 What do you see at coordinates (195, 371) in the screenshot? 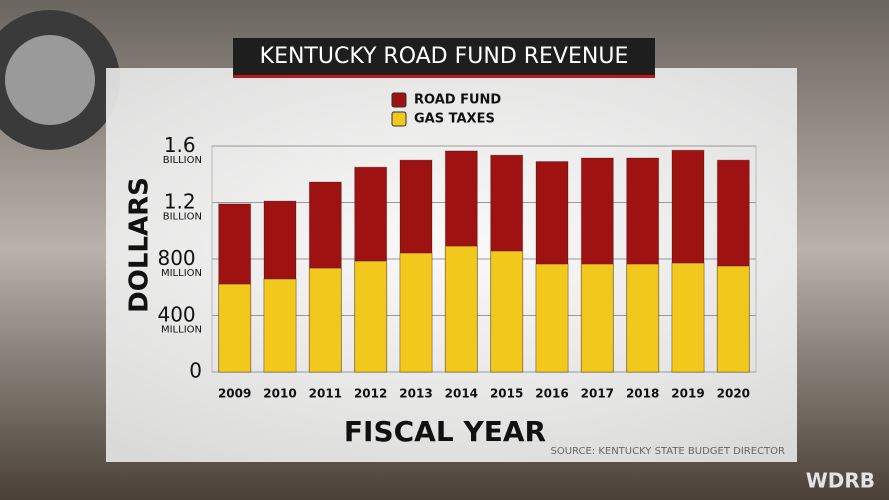
I see `y-tick-label: 0` at bounding box center [195, 371].